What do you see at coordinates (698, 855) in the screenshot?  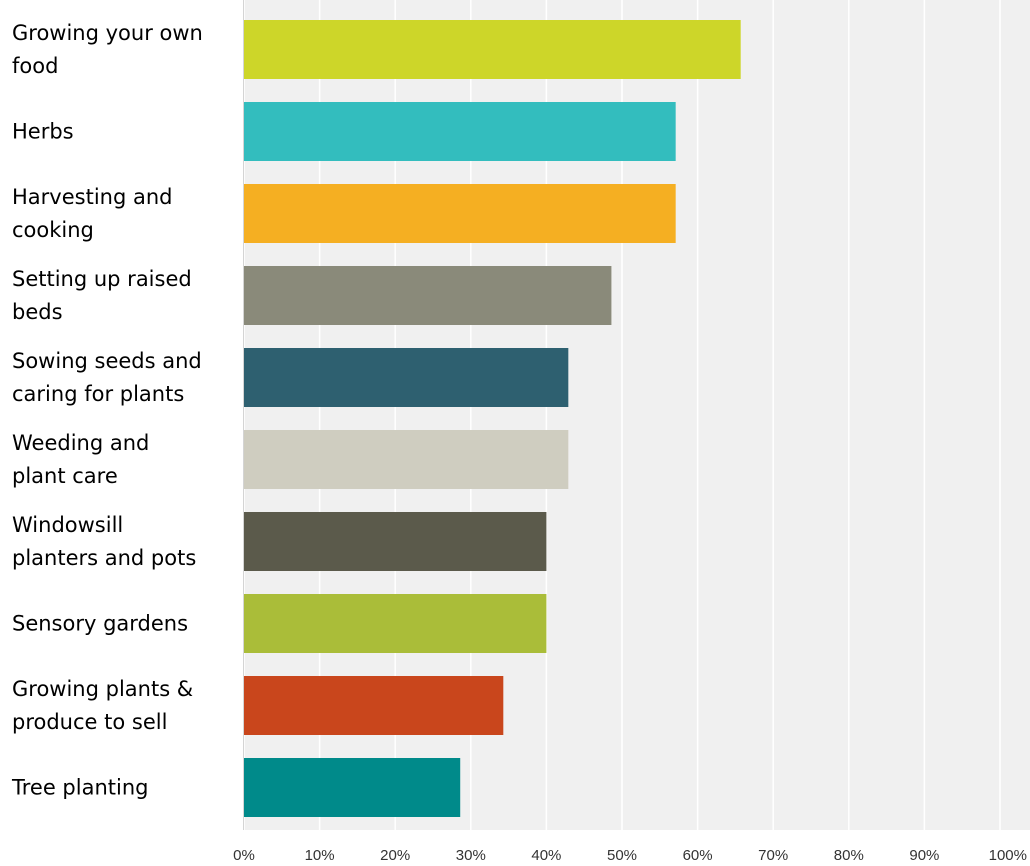 I see `x-tick-label: 60%` at bounding box center [698, 855].